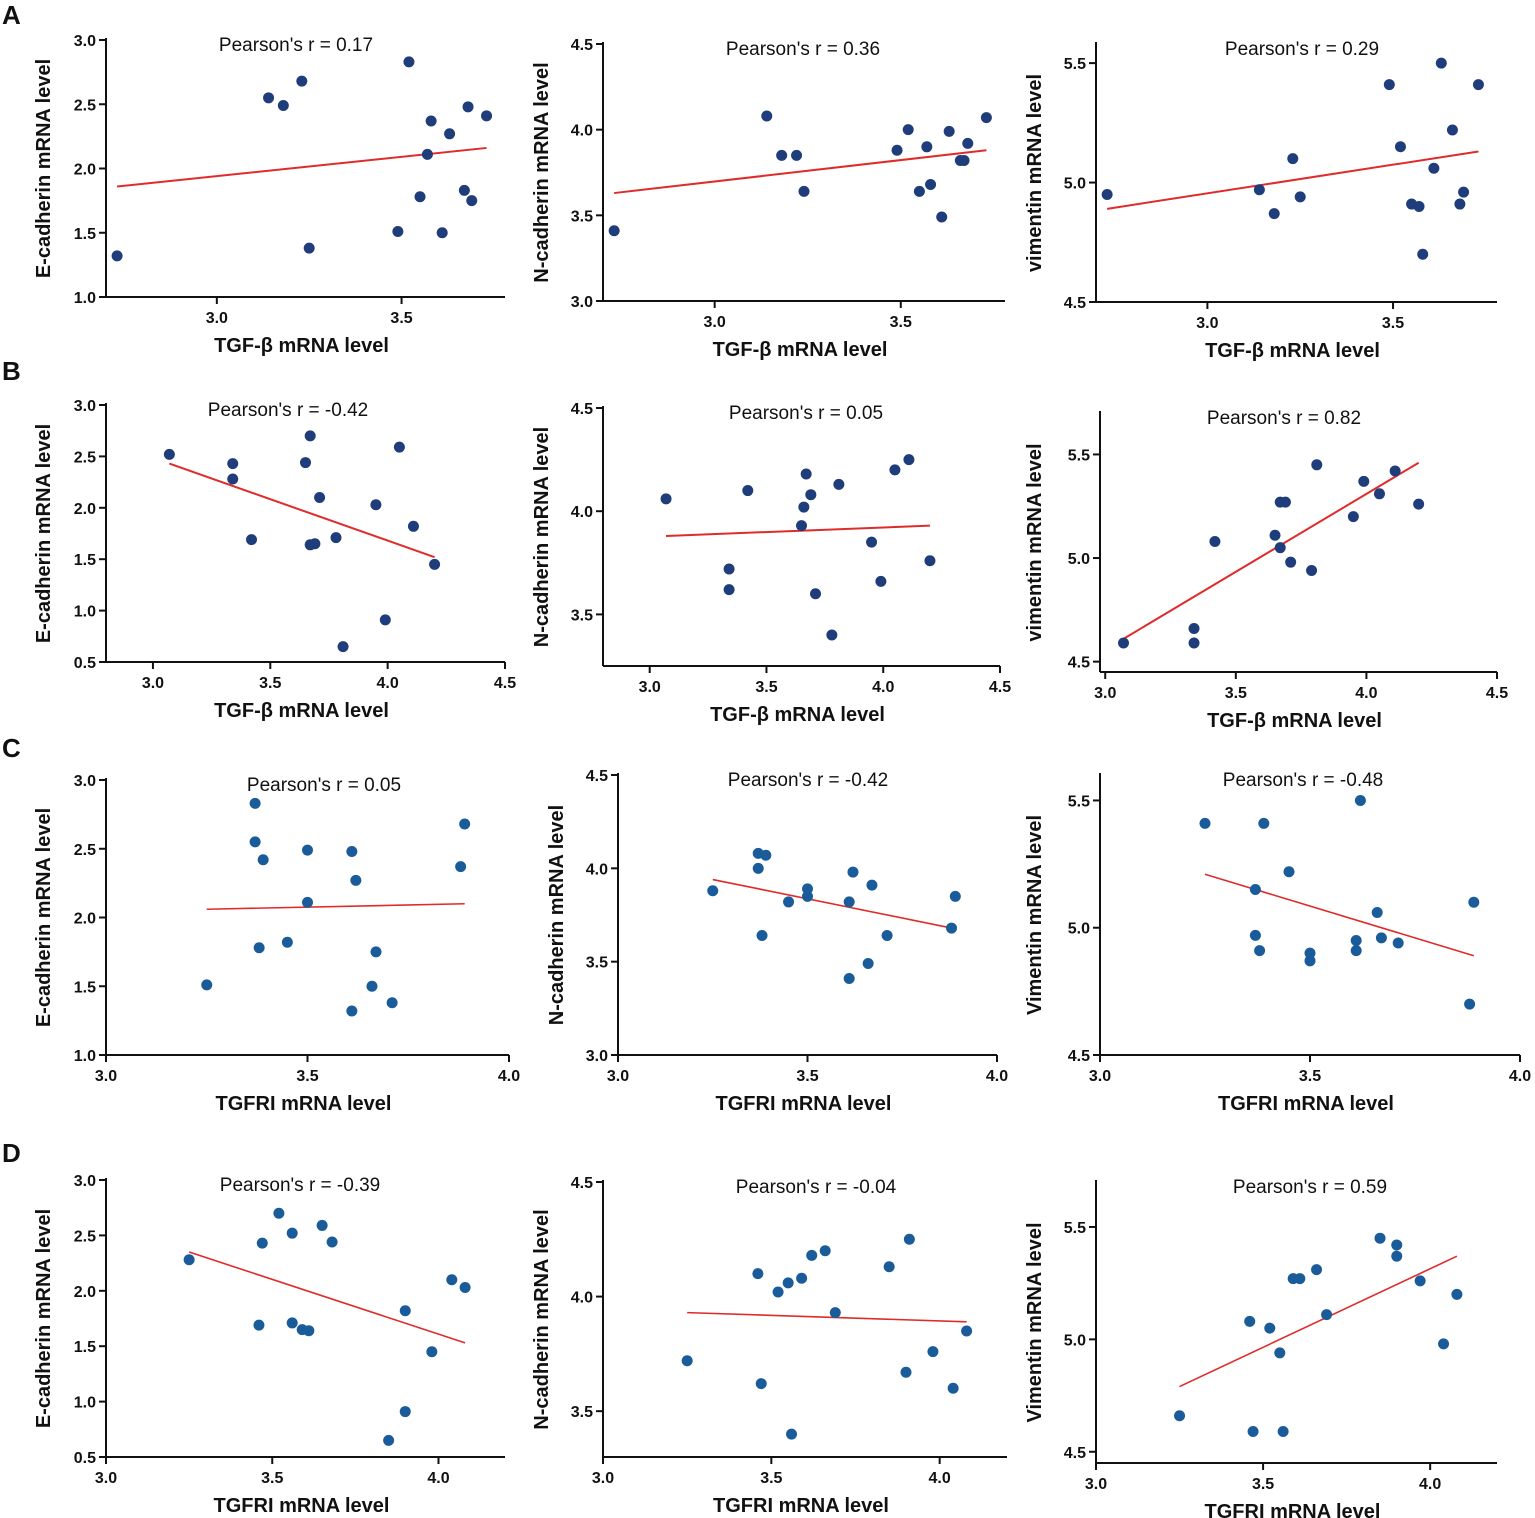  What do you see at coordinates (1339, 915) in the screenshot?
I see `chart-c3-regression-line` at bounding box center [1339, 915].